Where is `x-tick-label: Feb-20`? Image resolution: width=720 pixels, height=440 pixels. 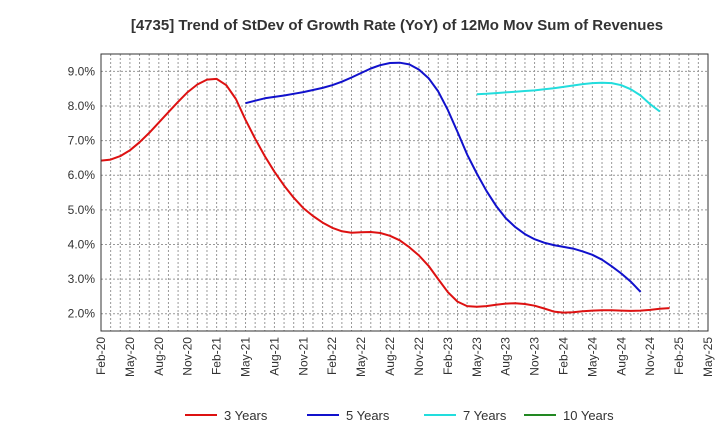 x-tick-label: Feb-20 is located at coordinates (101, 356).